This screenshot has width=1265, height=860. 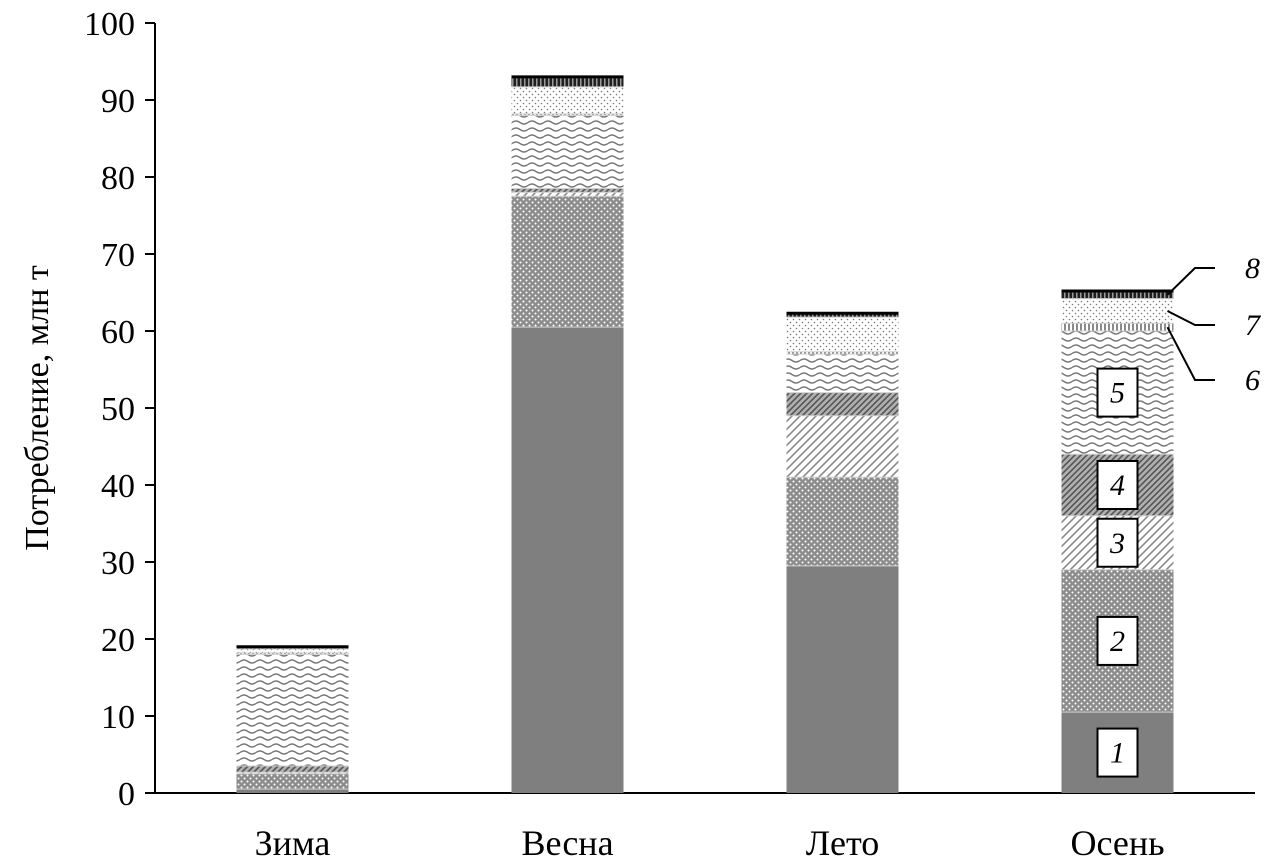 I want to click on series-label-5: 5, so click(x=1117, y=393).